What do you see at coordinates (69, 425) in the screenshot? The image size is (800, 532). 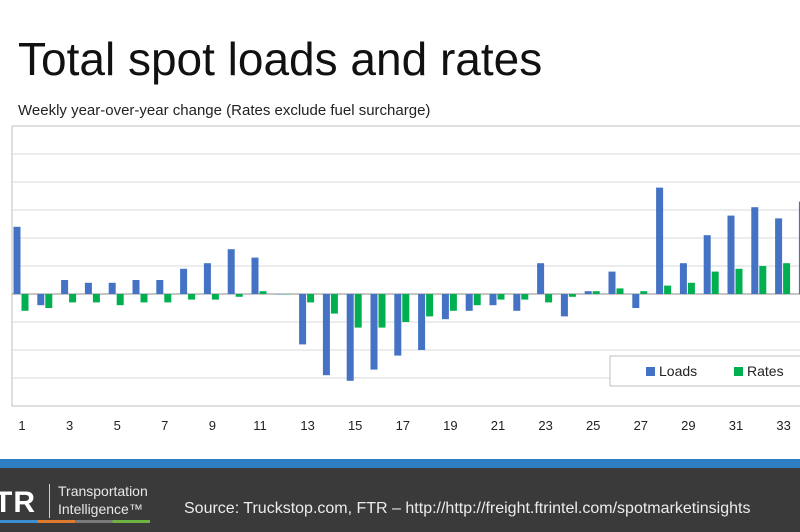 I see `x-tick-label-3: 3` at bounding box center [69, 425].